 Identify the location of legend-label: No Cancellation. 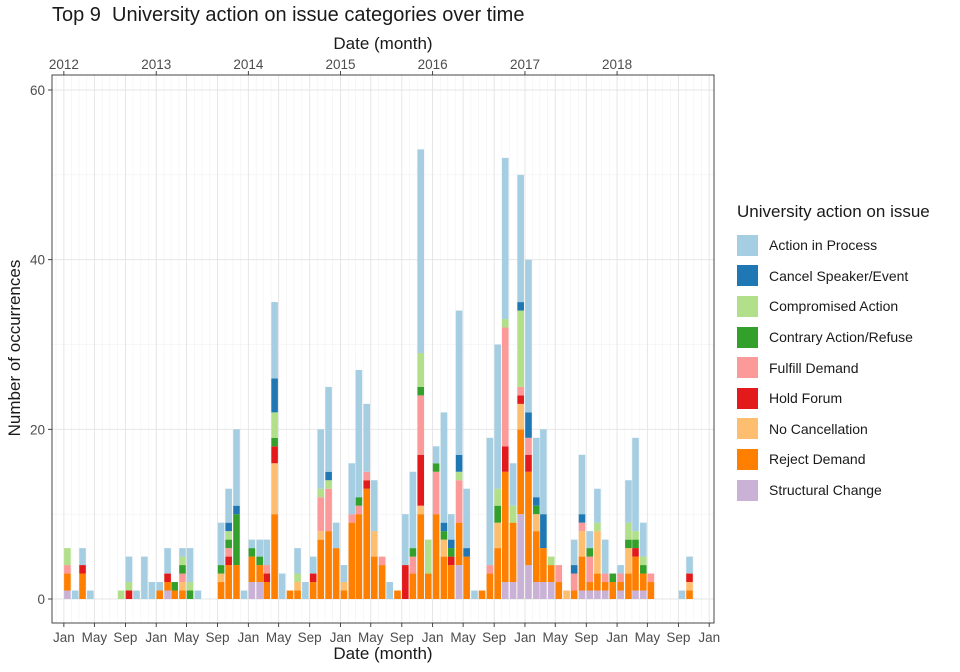
(818, 428).